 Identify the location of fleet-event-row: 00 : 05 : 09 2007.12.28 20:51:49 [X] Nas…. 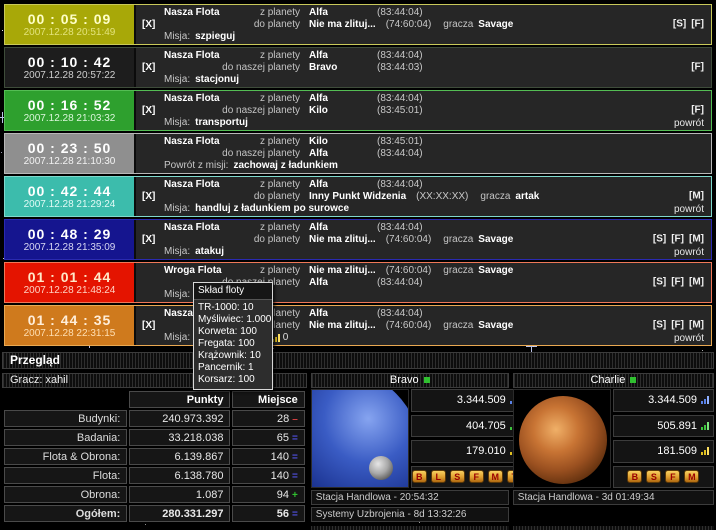
(358, 24).